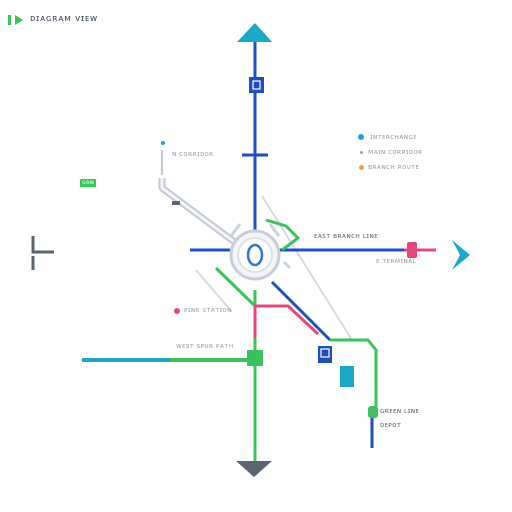  What do you see at coordinates (347, 376) in the screenshot?
I see `cyan-station-block` at bounding box center [347, 376].